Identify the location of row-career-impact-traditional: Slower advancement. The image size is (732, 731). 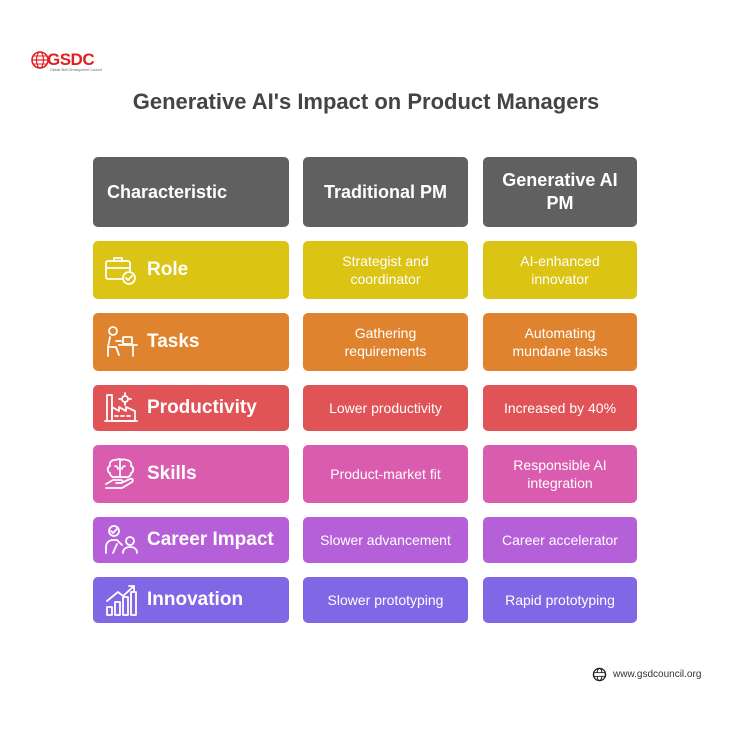
(385, 540).